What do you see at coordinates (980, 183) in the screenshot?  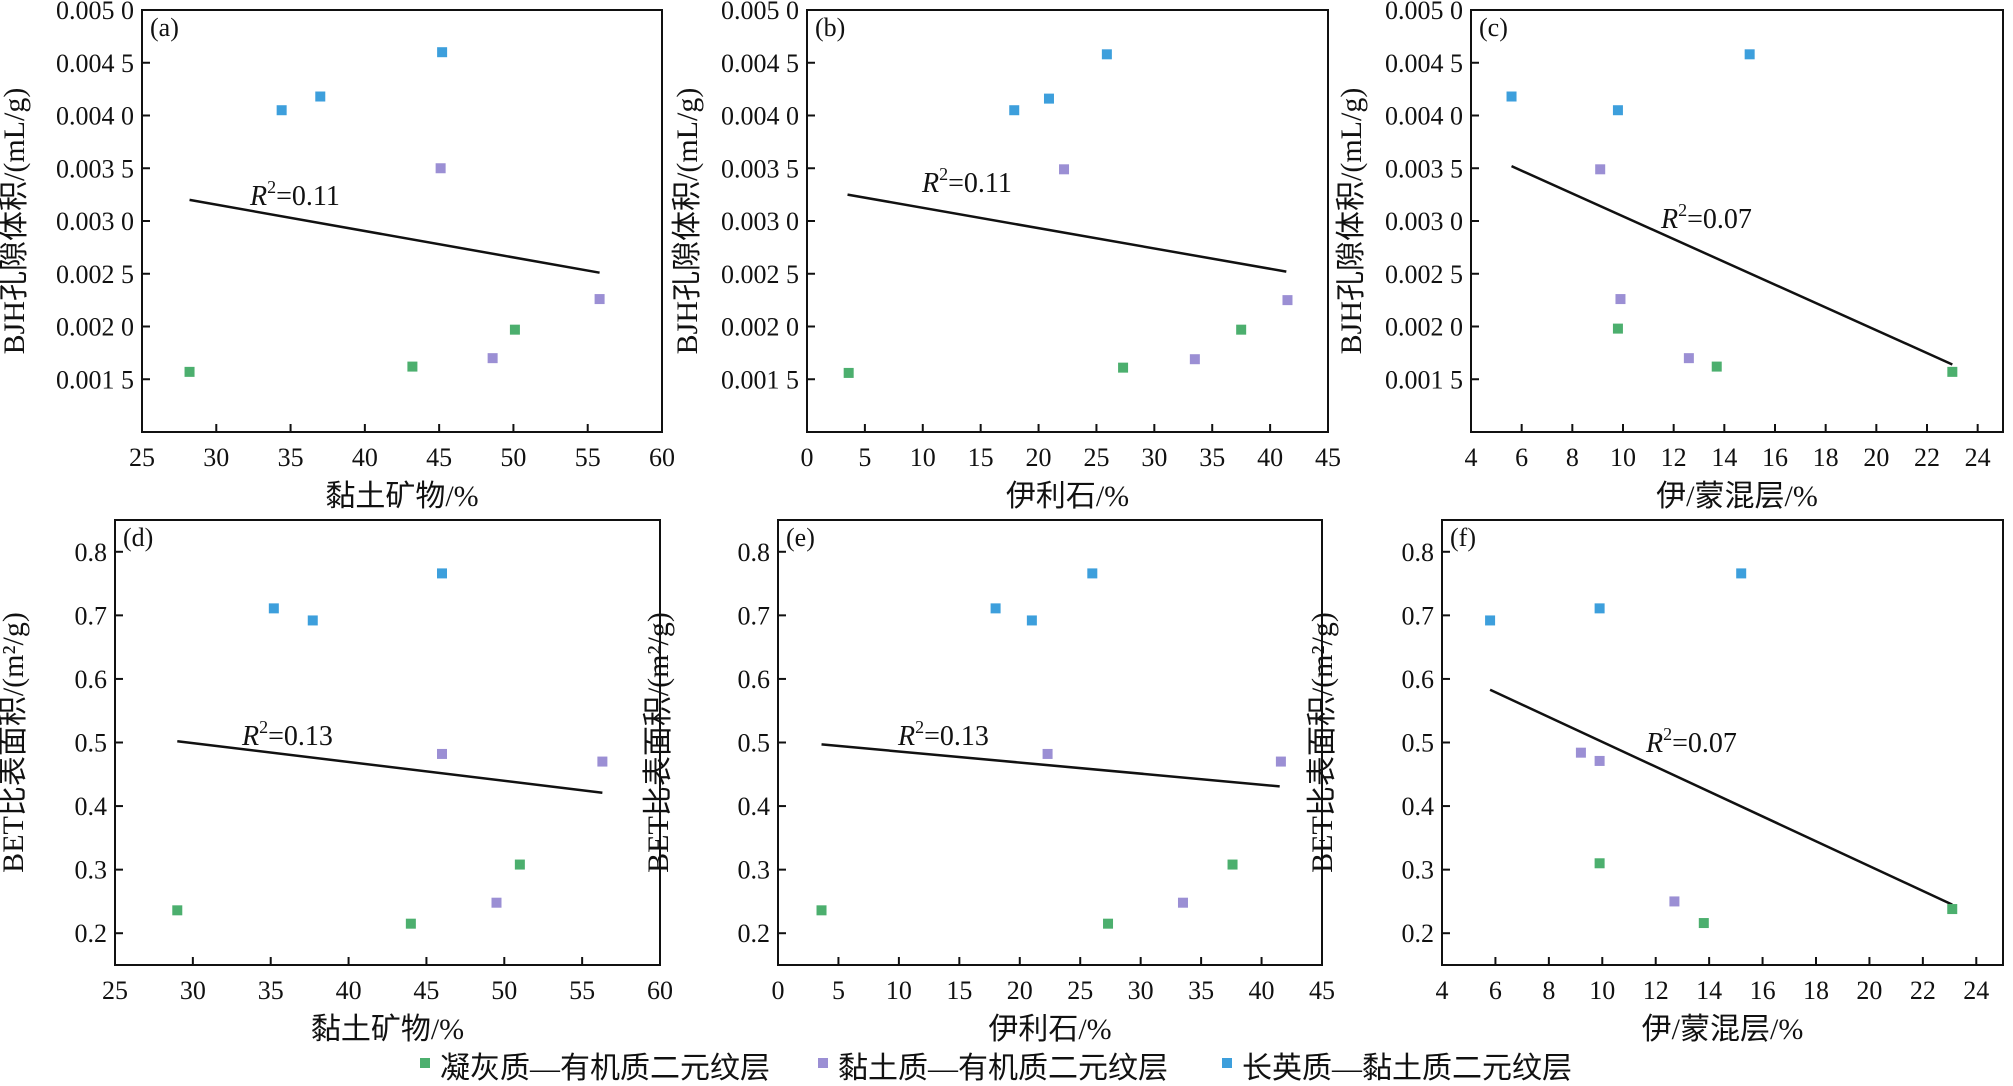 I see `r-squared-value: =0.11` at bounding box center [980, 183].